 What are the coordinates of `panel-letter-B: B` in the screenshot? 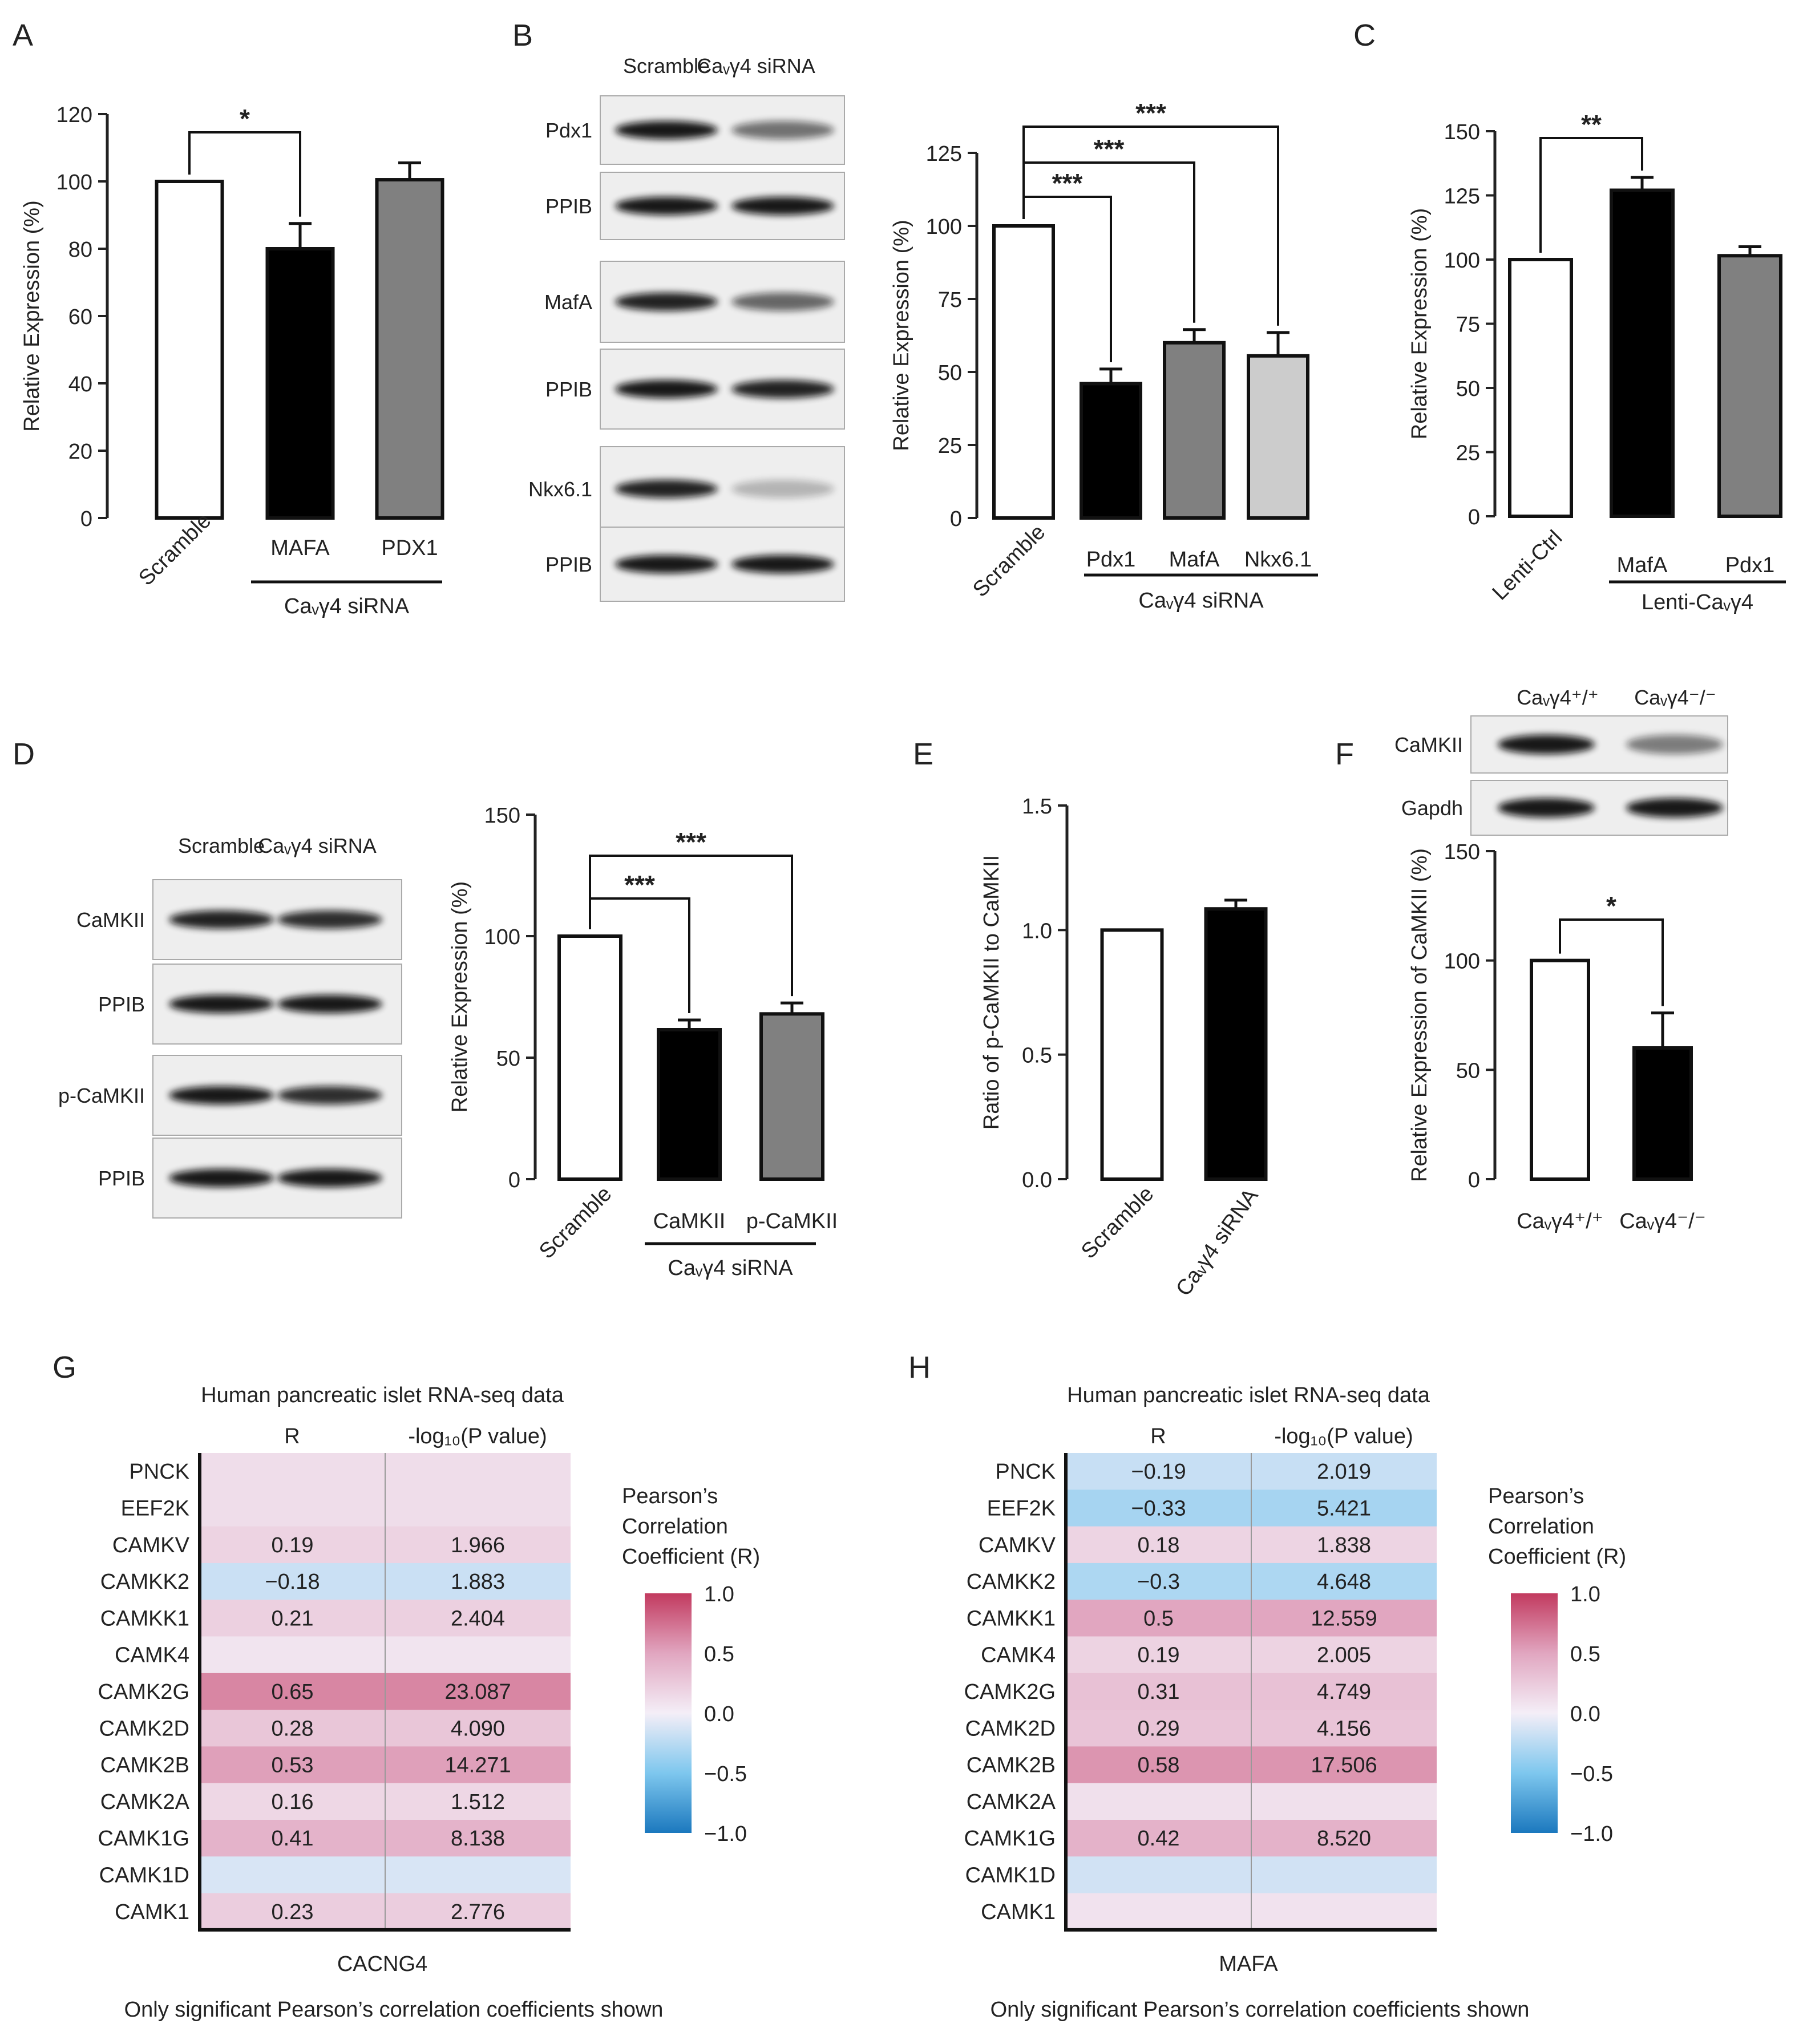 It's located at (522, 35).